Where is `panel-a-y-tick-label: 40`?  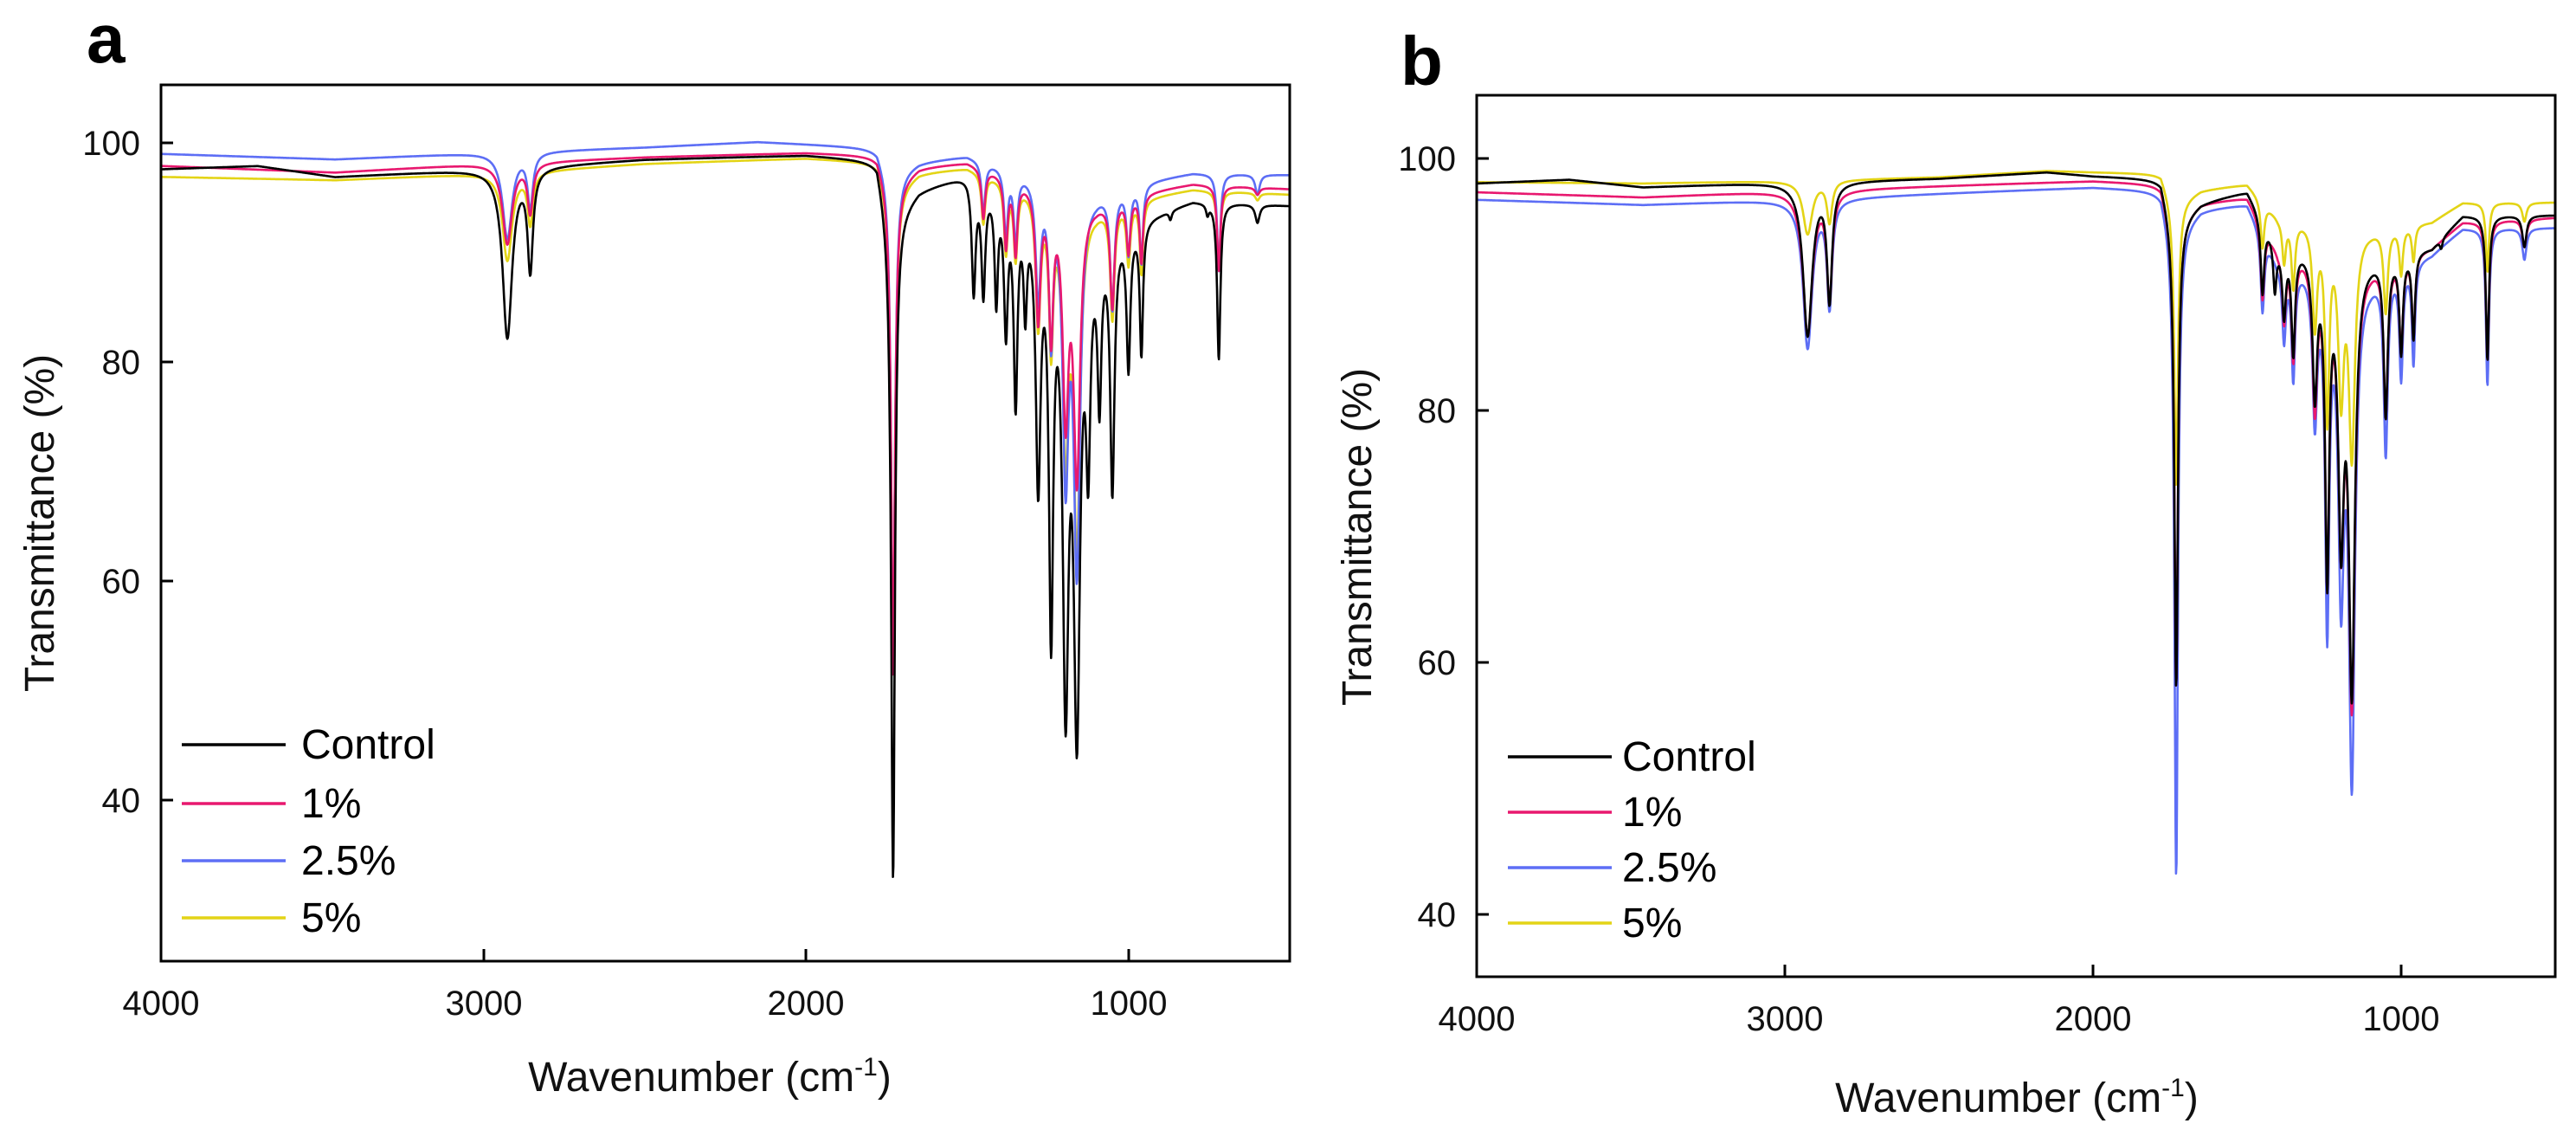
panel-a-y-tick-label: 40 is located at coordinates (121, 801).